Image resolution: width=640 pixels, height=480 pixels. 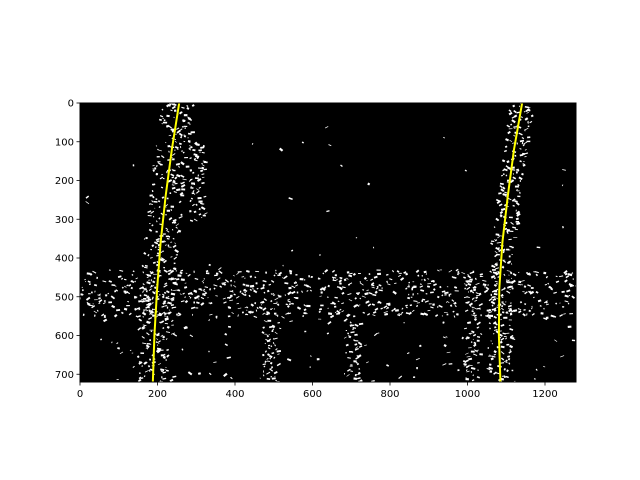 I want to click on y-tick-label: 200, so click(x=64, y=181).